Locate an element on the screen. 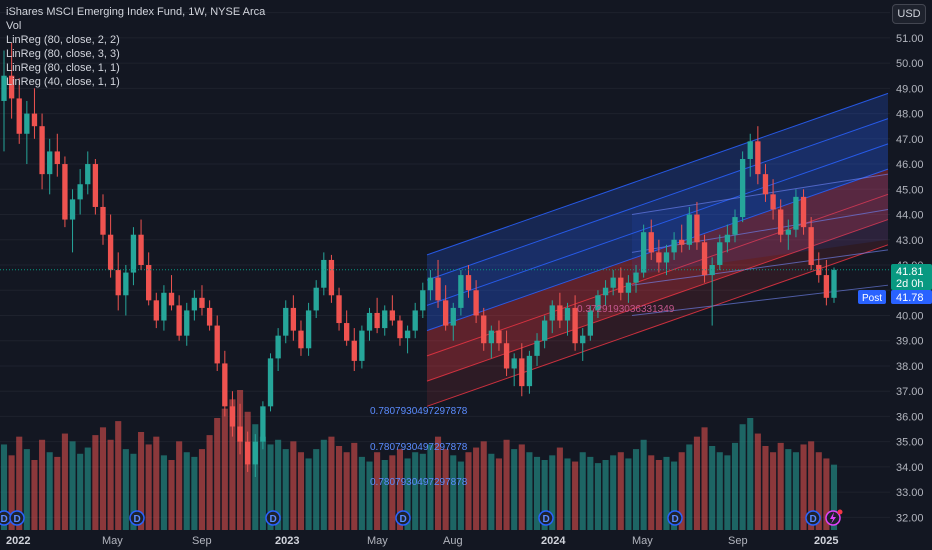 This screenshot has width=932, height=550. indicator-linreg-4: LinReg (40, close, 1, 1) is located at coordinates (63, 82).